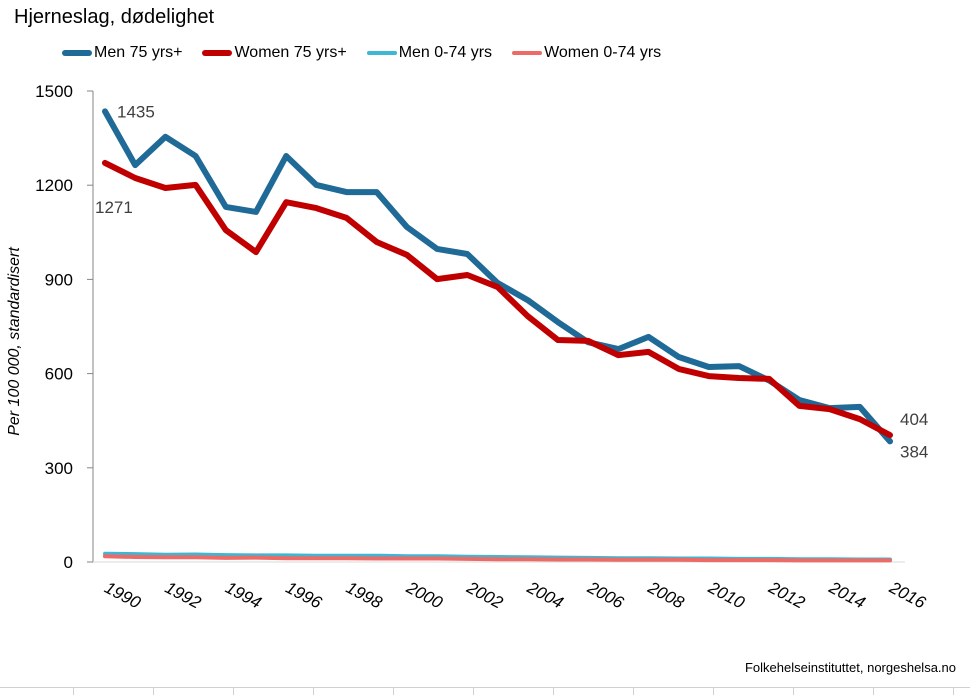 Image resolution: width=970 pixels, height=695 pixels. I want to click on data-label: 1271, so click(114, 207).